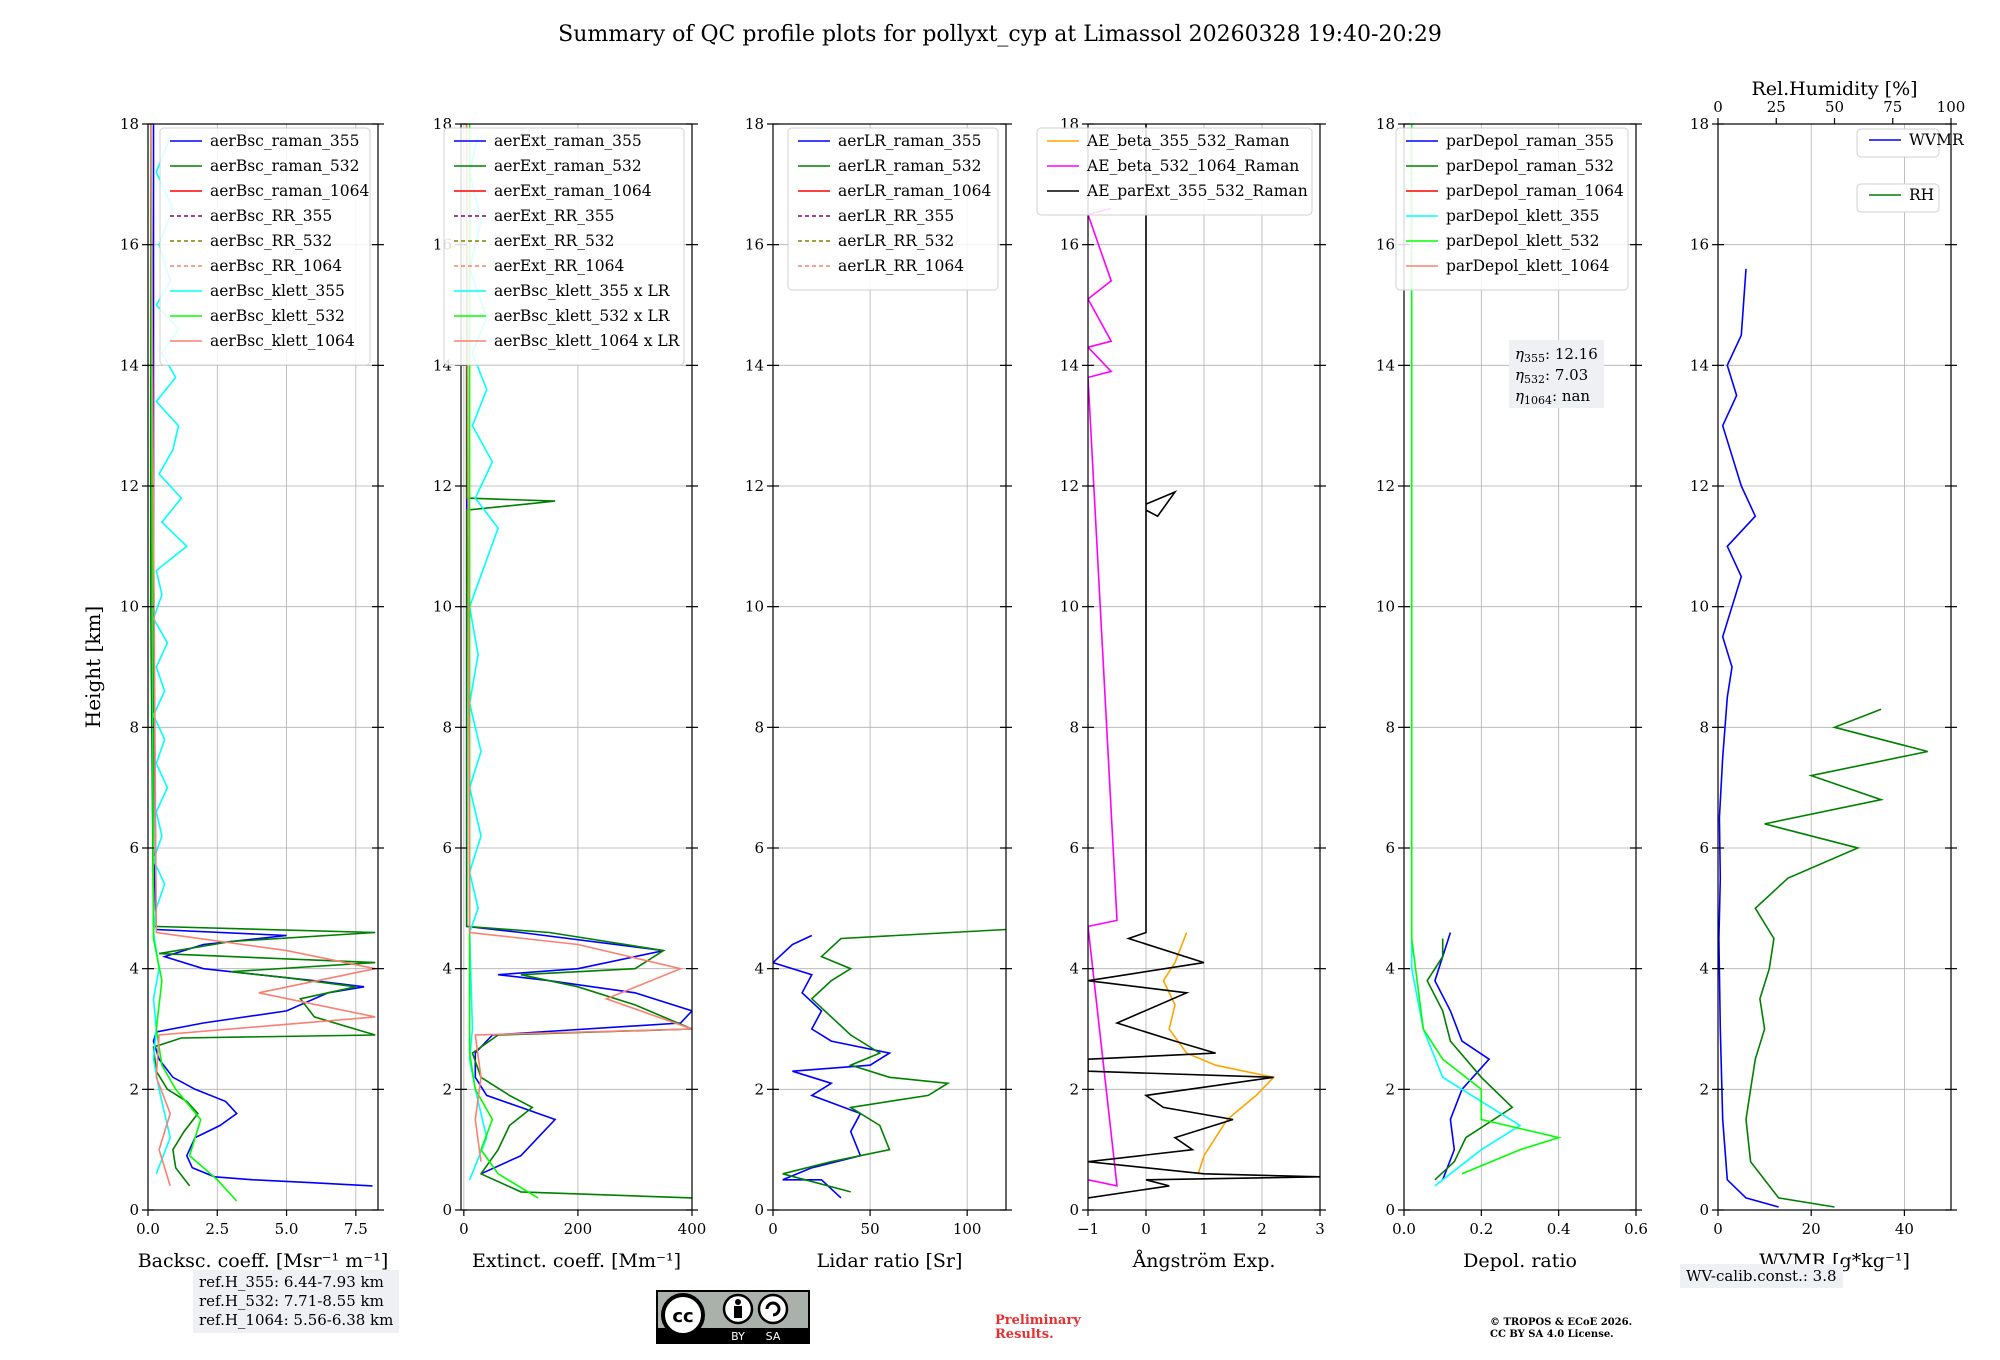 The image size is (2000, 1360). What do you see at coordinates (1636, 1229) in the screenshot?
I see `x-tick-label: 0.6` at bounding box center [1636, 1229].